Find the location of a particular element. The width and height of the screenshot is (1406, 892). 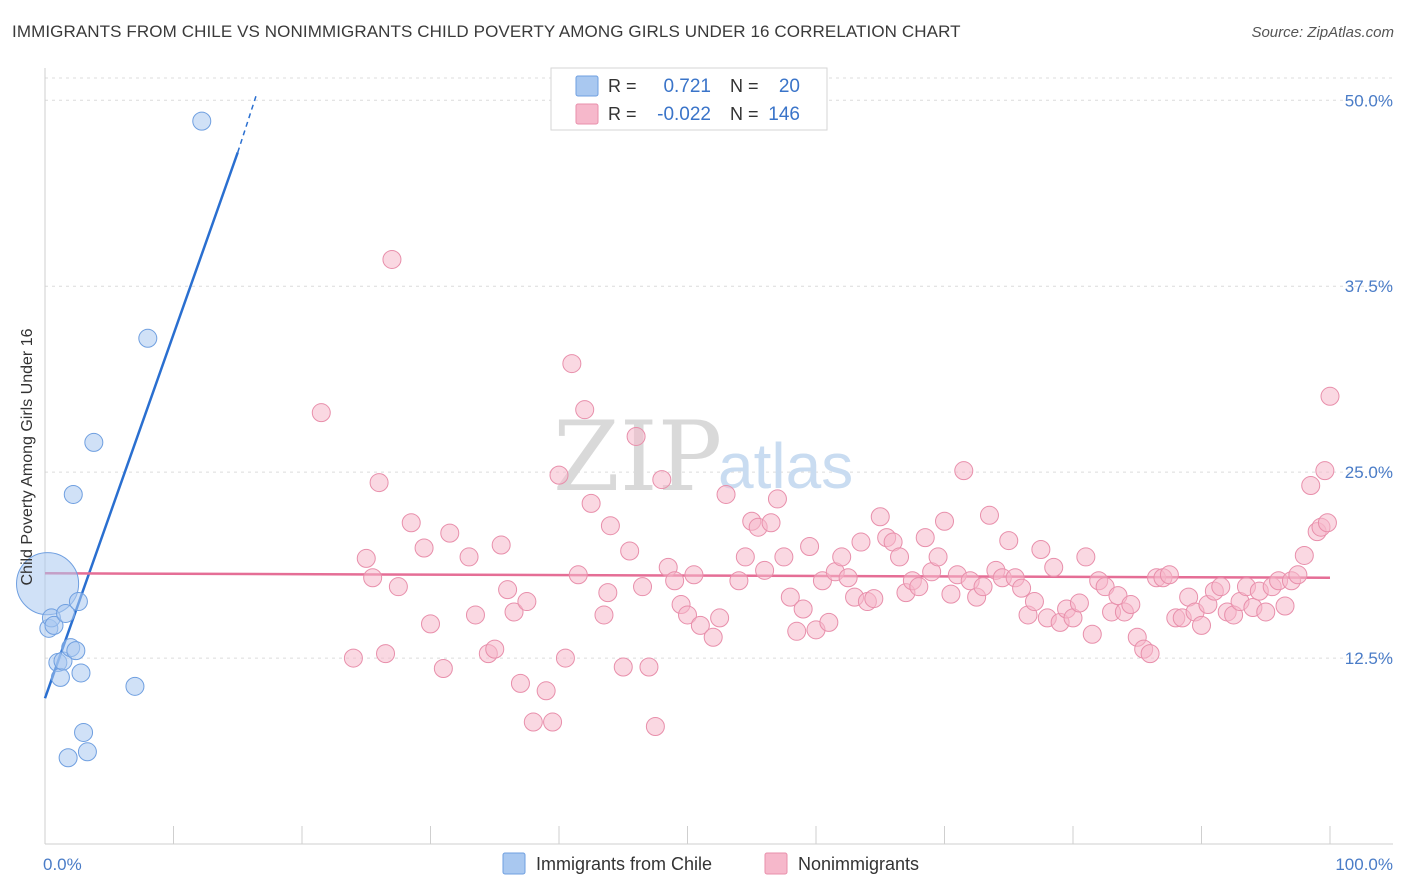

x-tick-labels: 0.0% 100.0% is located at coordinates (718, 864).